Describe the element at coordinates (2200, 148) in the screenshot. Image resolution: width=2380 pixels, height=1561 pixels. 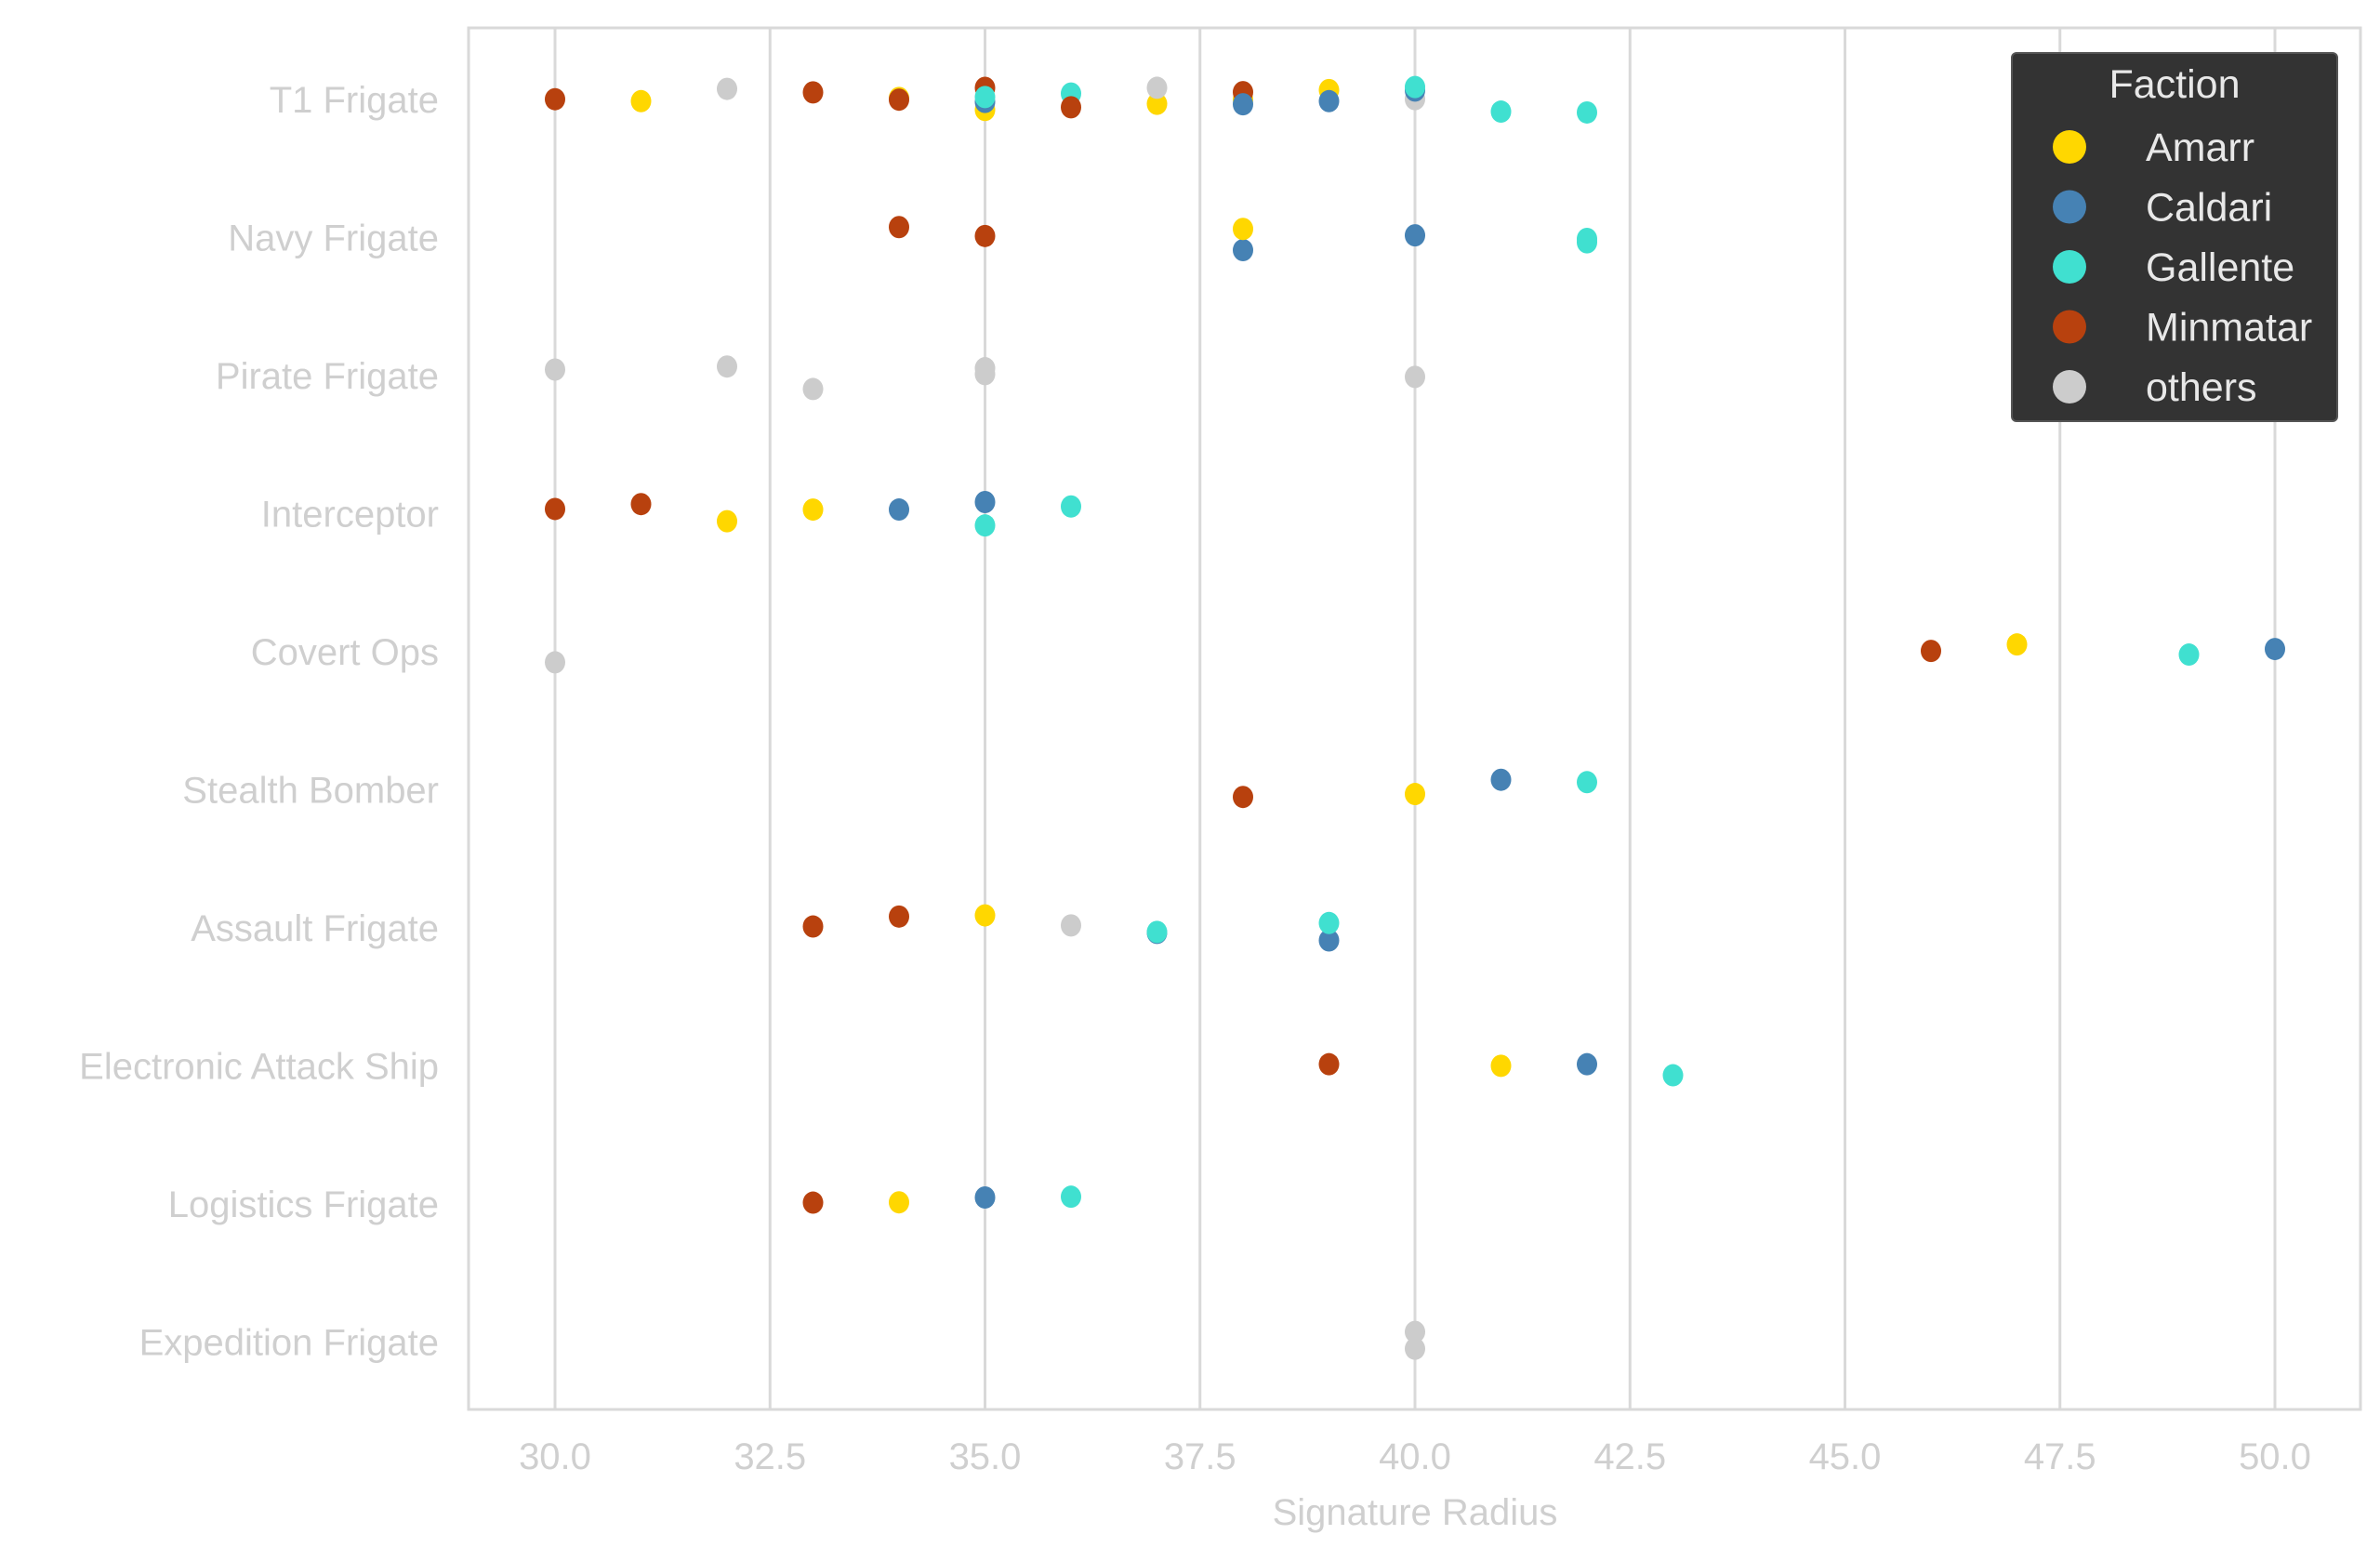
I see `legend-label: Amarr` at that location.